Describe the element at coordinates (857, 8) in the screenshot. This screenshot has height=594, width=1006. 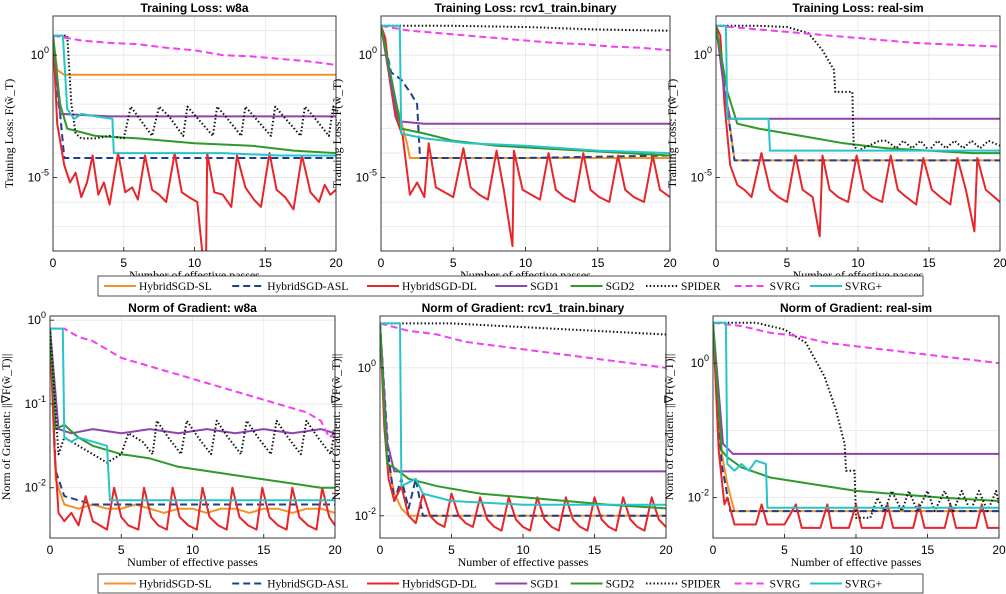
I see `chart-title: Training Loss: real-sim` at that location.